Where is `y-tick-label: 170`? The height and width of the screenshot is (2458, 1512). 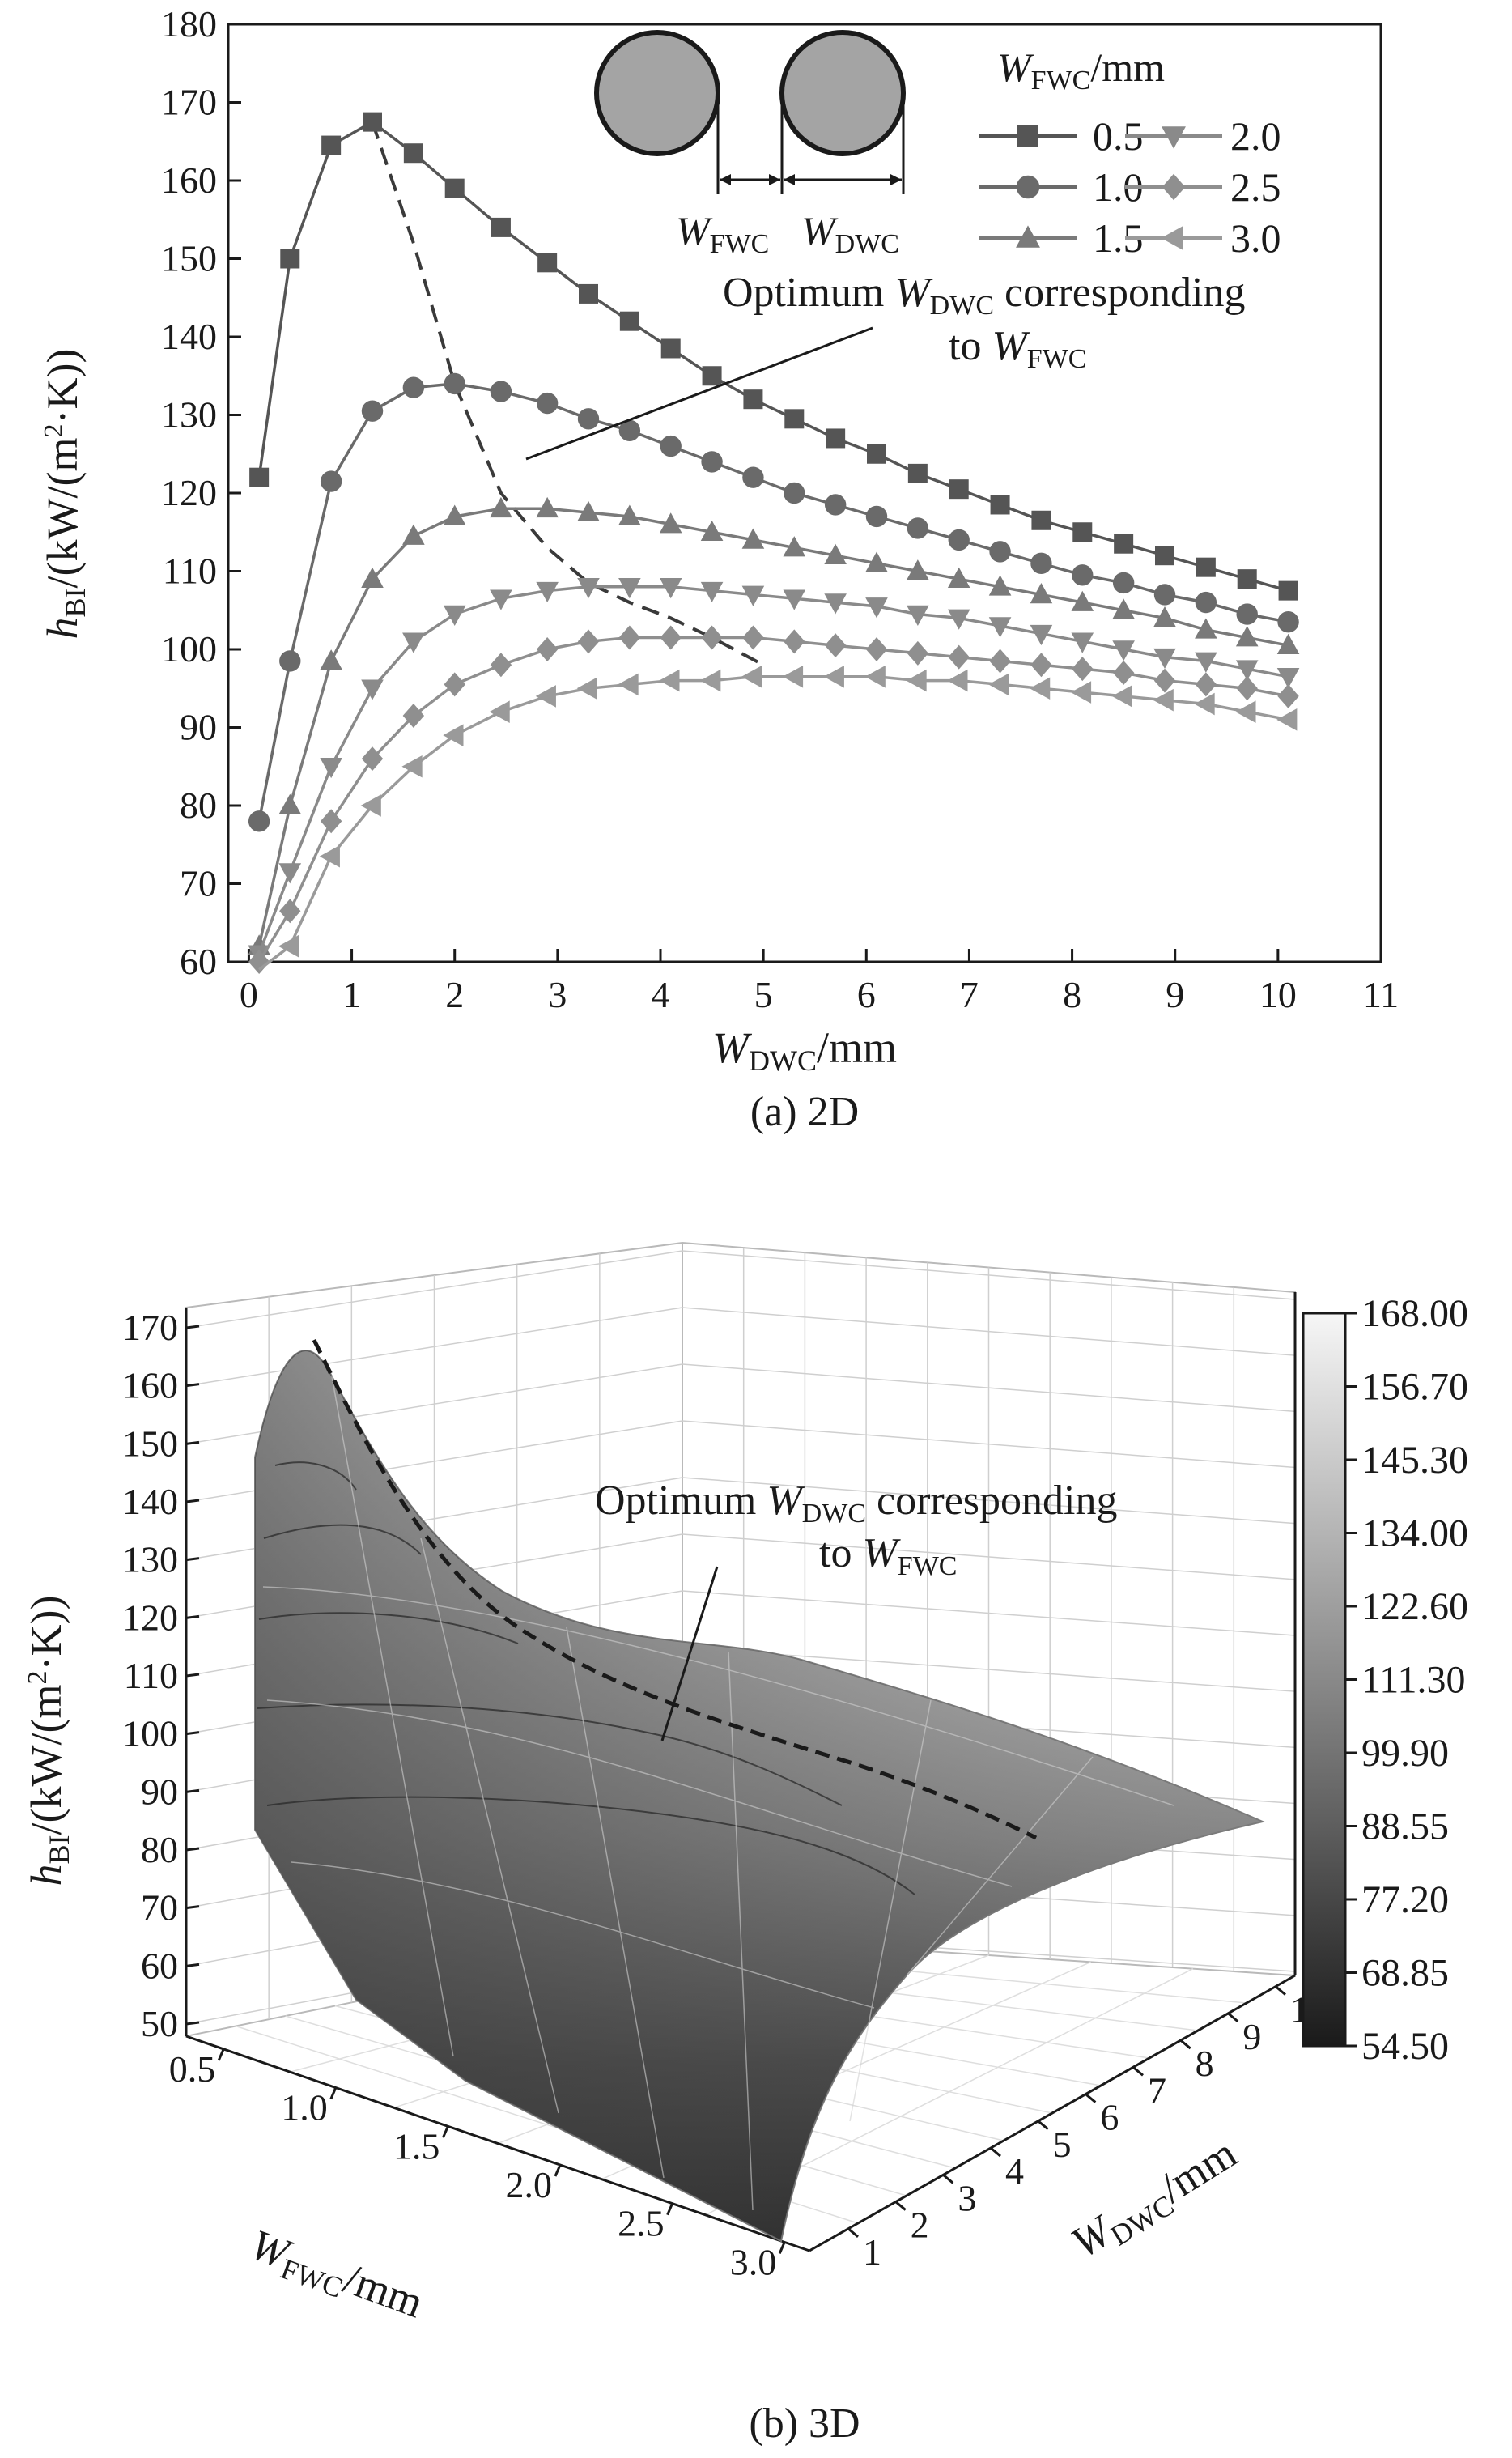 y-tick-label: 170 is located at coordinates (189, 102).